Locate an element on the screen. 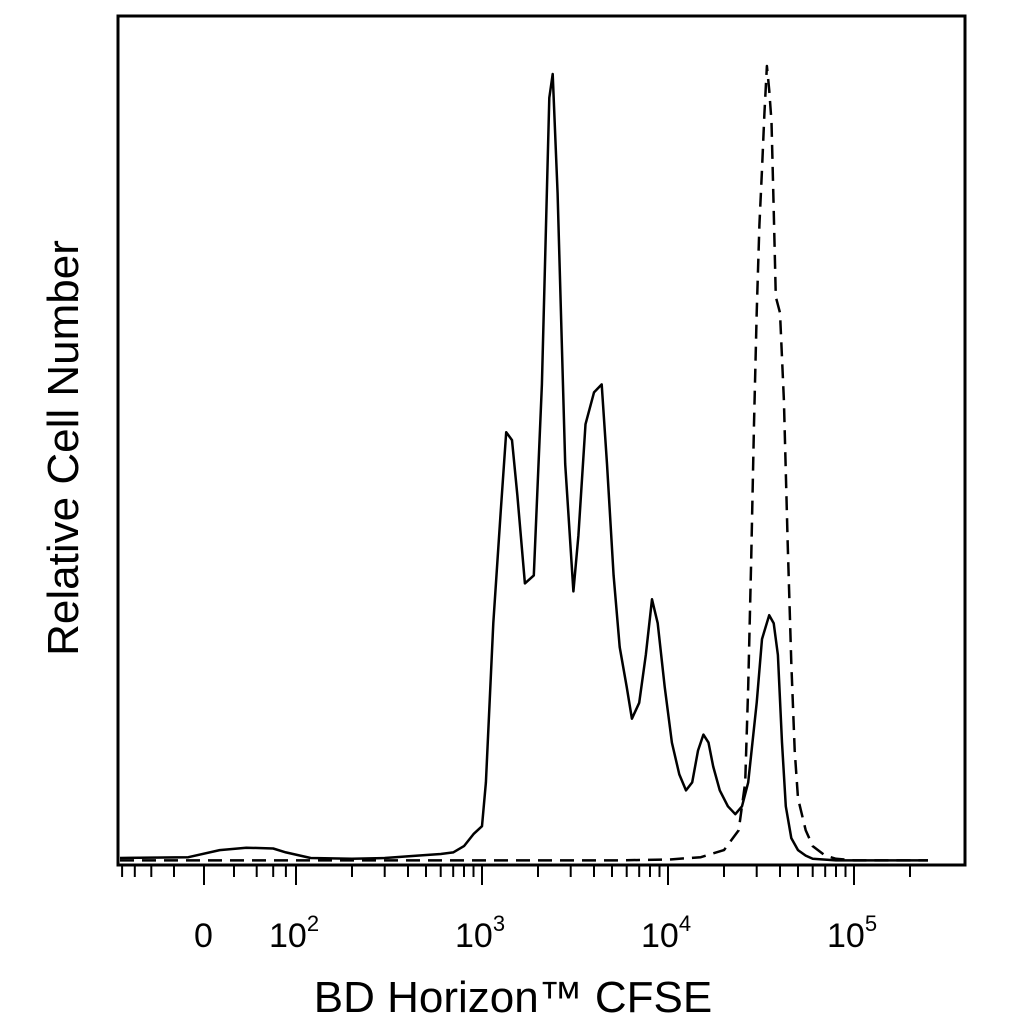  x-tick-label: 10⁴ is located at coordinates (666, 933).